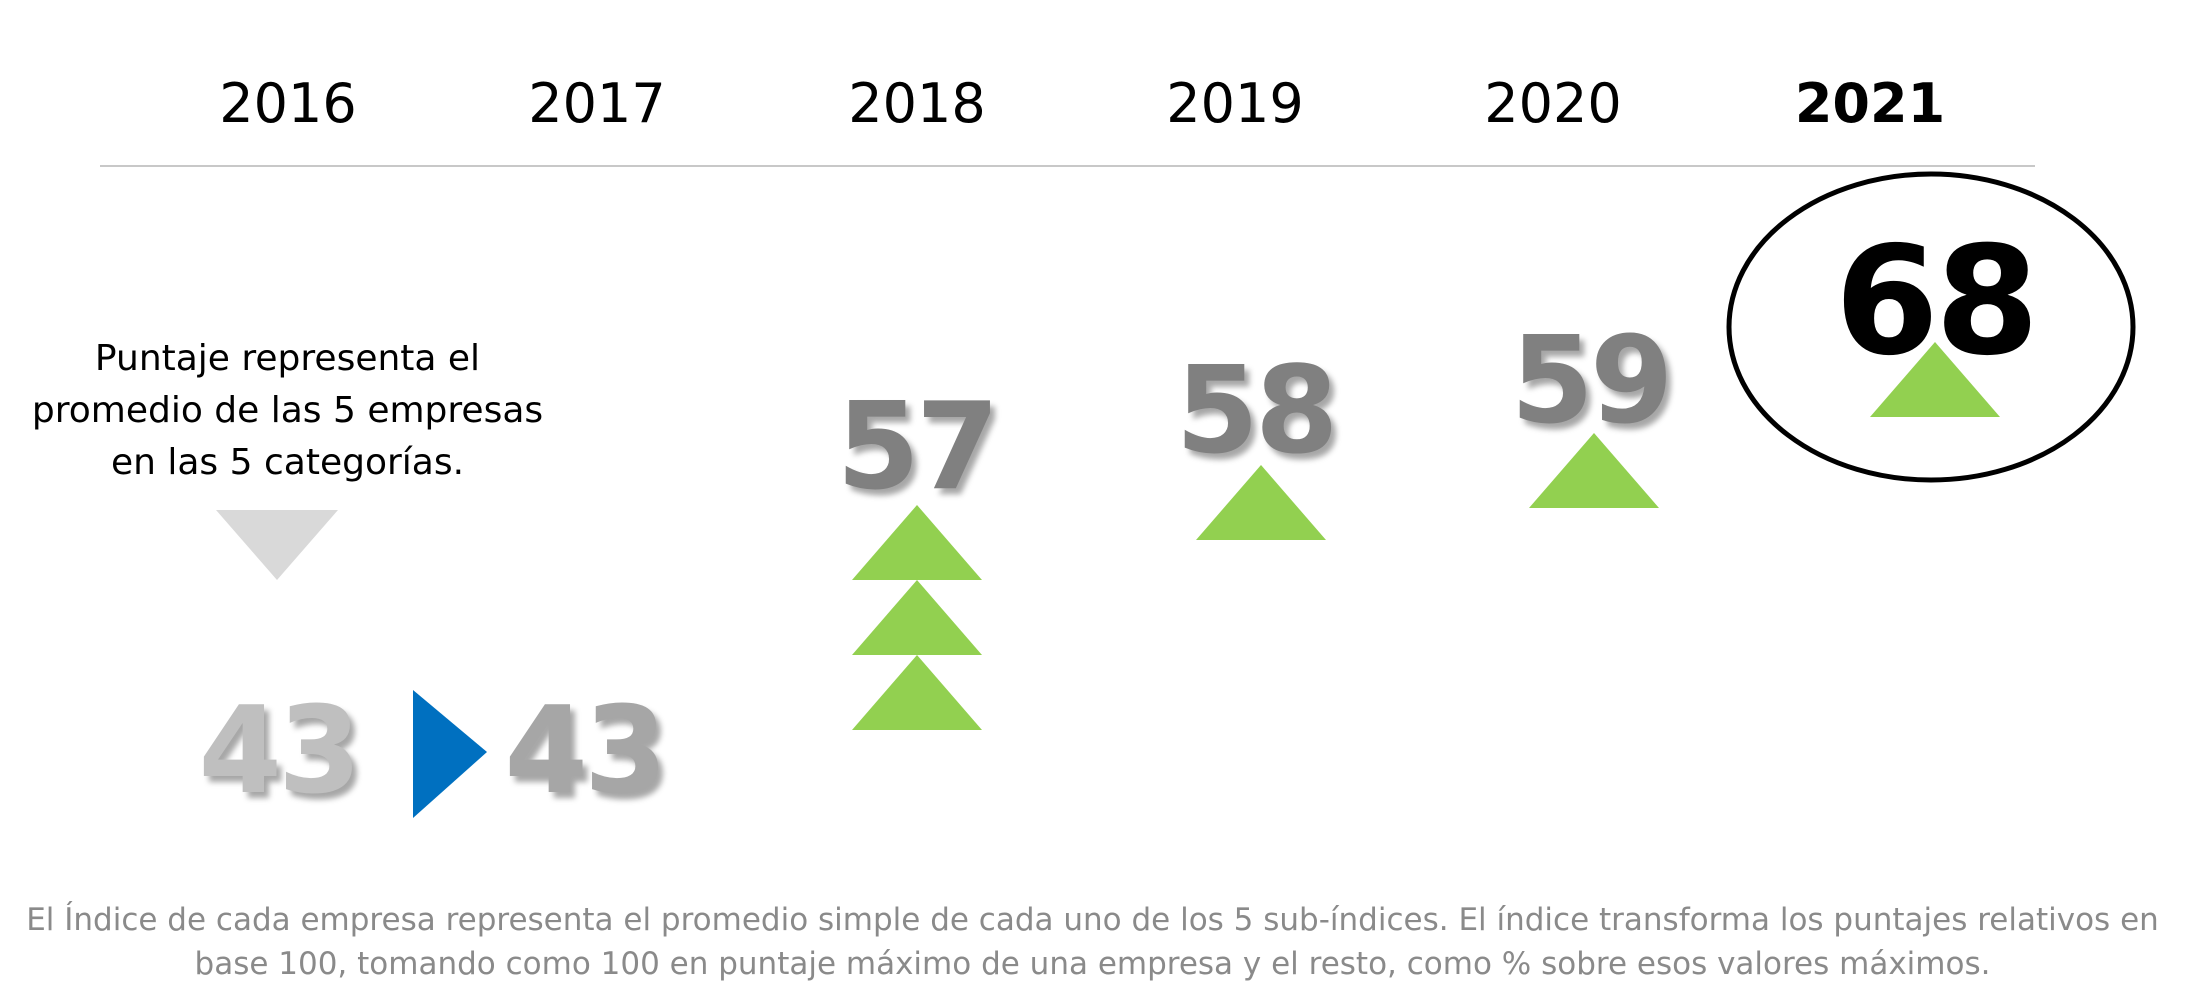 The width and height of the screenshot is (2185, 999). I want to click on year-label: 2019, so click(1235, 103).